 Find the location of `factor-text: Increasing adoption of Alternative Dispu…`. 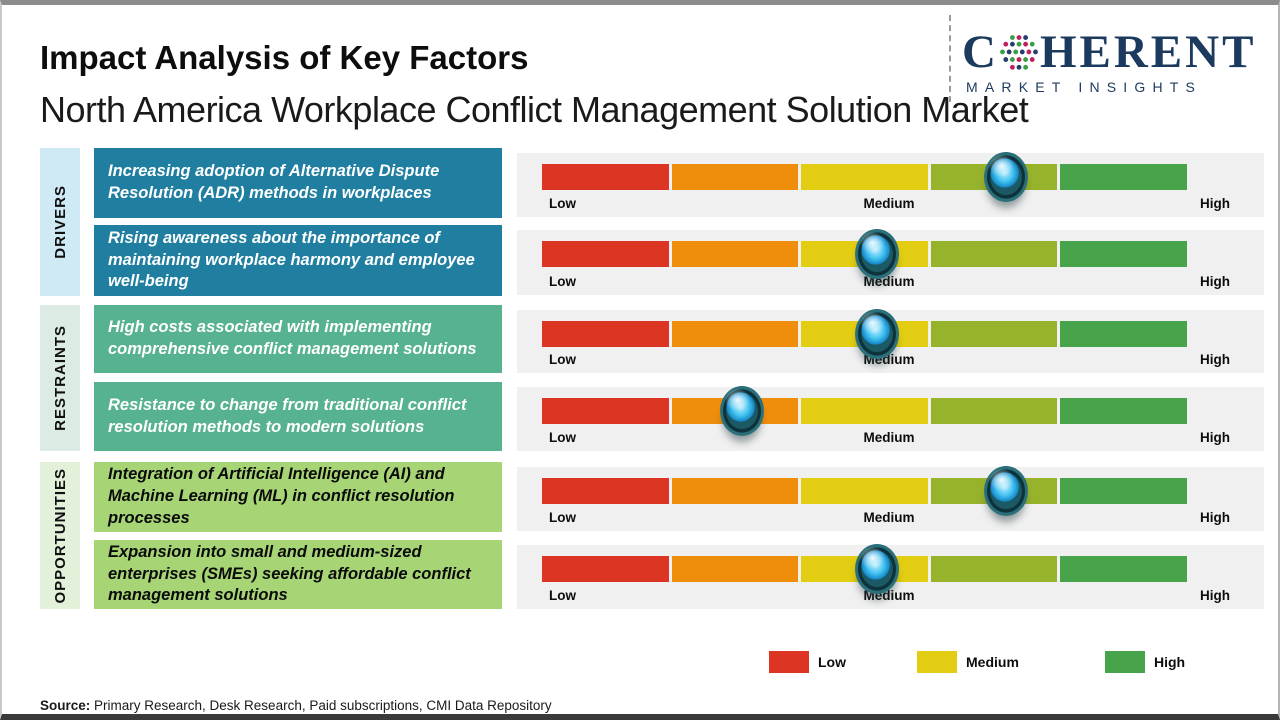

factor-text: Increasing adoption of Alternative Dispu… is located at coordinates (274, 182).